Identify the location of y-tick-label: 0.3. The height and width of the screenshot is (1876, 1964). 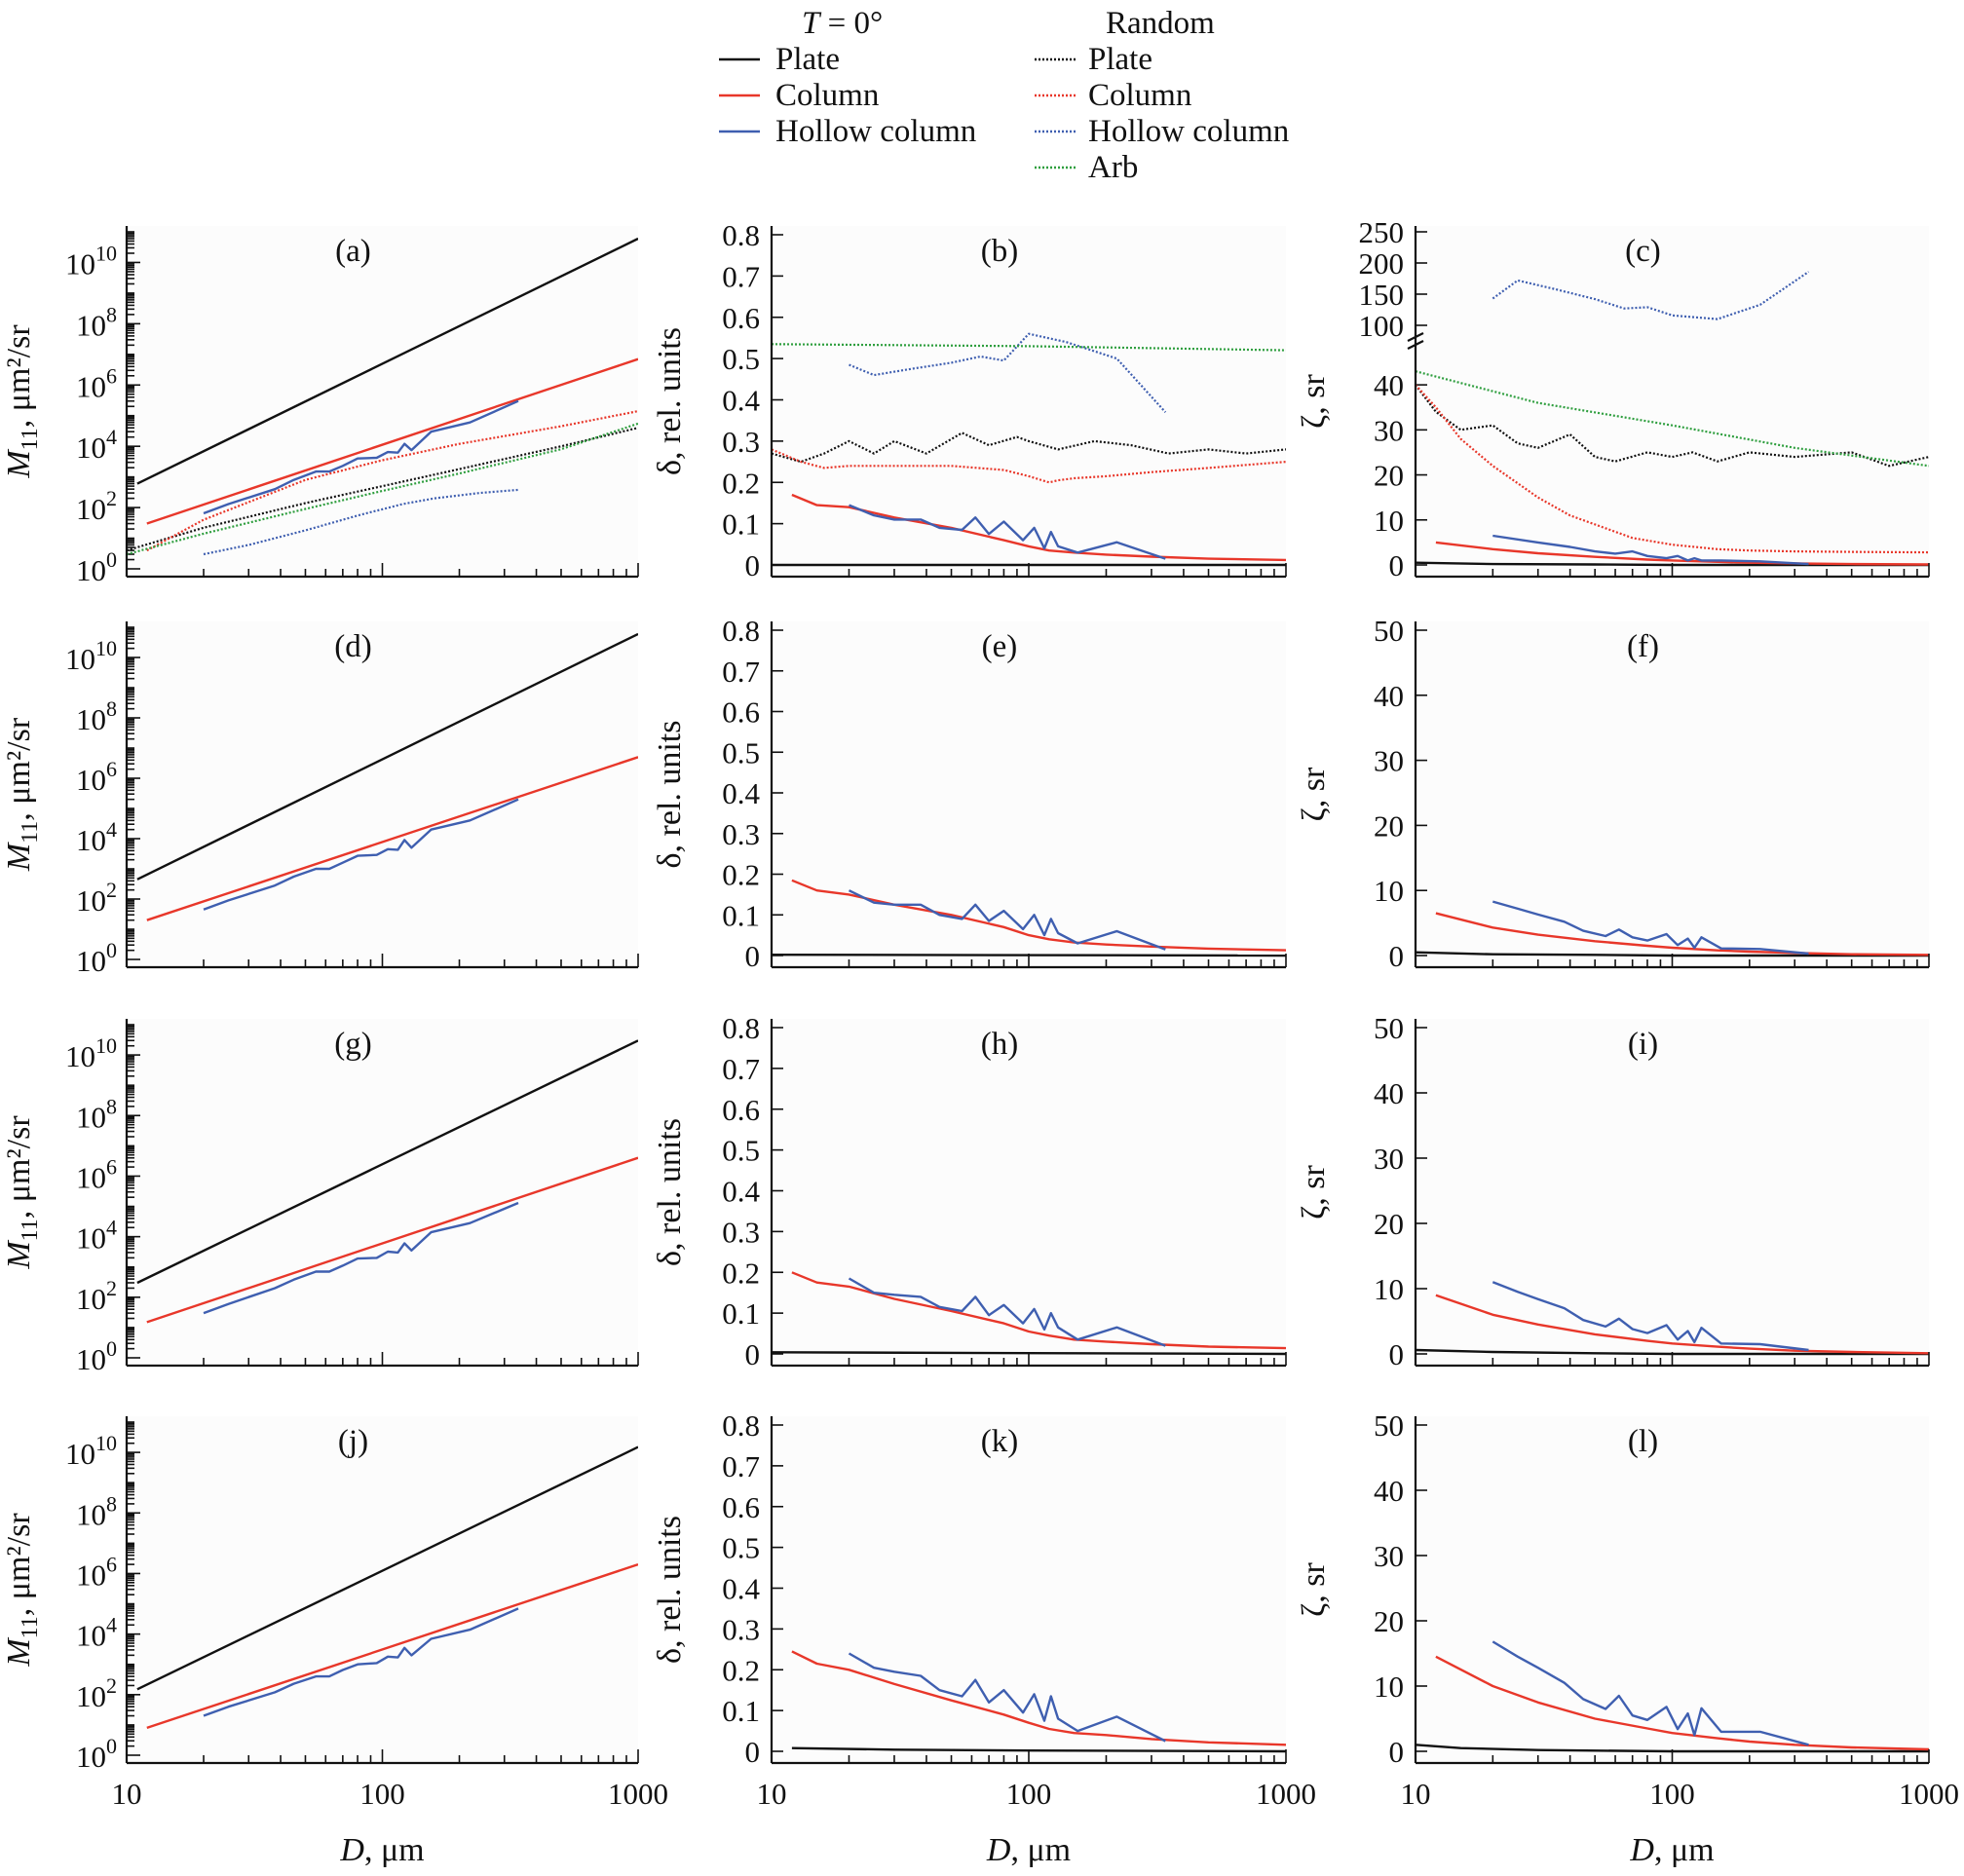
(741, 1232).